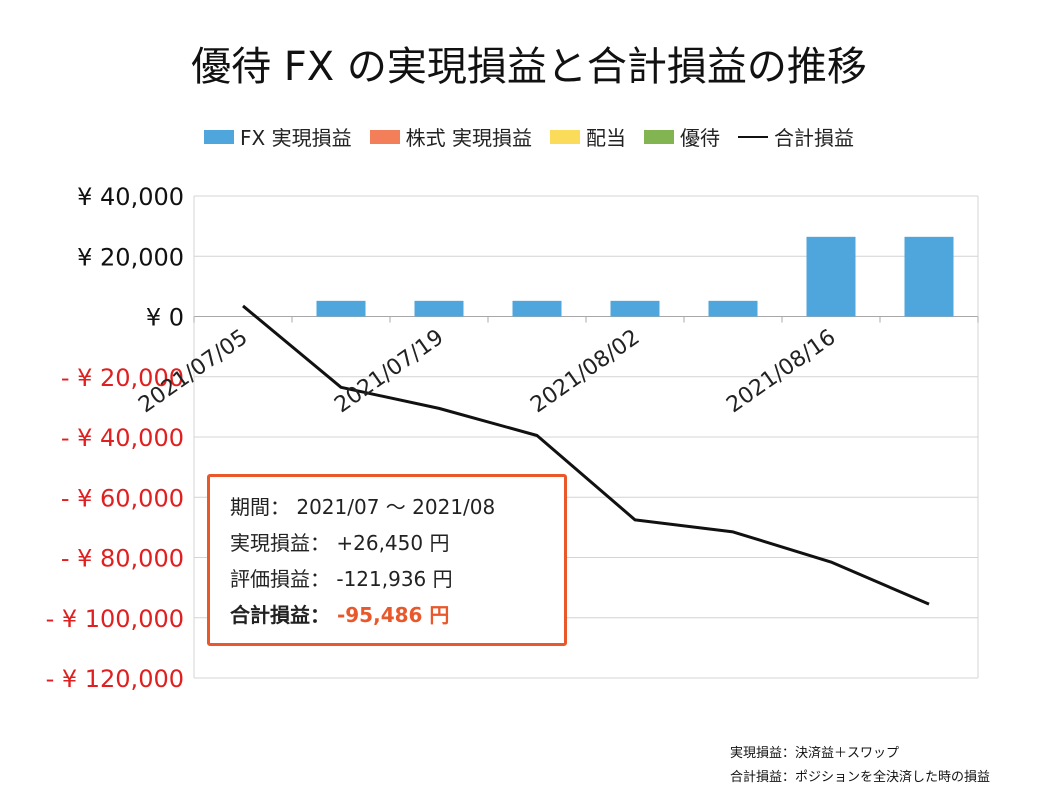 The height and width of the screenshot is (794, 1058). I want to click on summary-unrealized-label: 評価損益：, so click(280, 579).